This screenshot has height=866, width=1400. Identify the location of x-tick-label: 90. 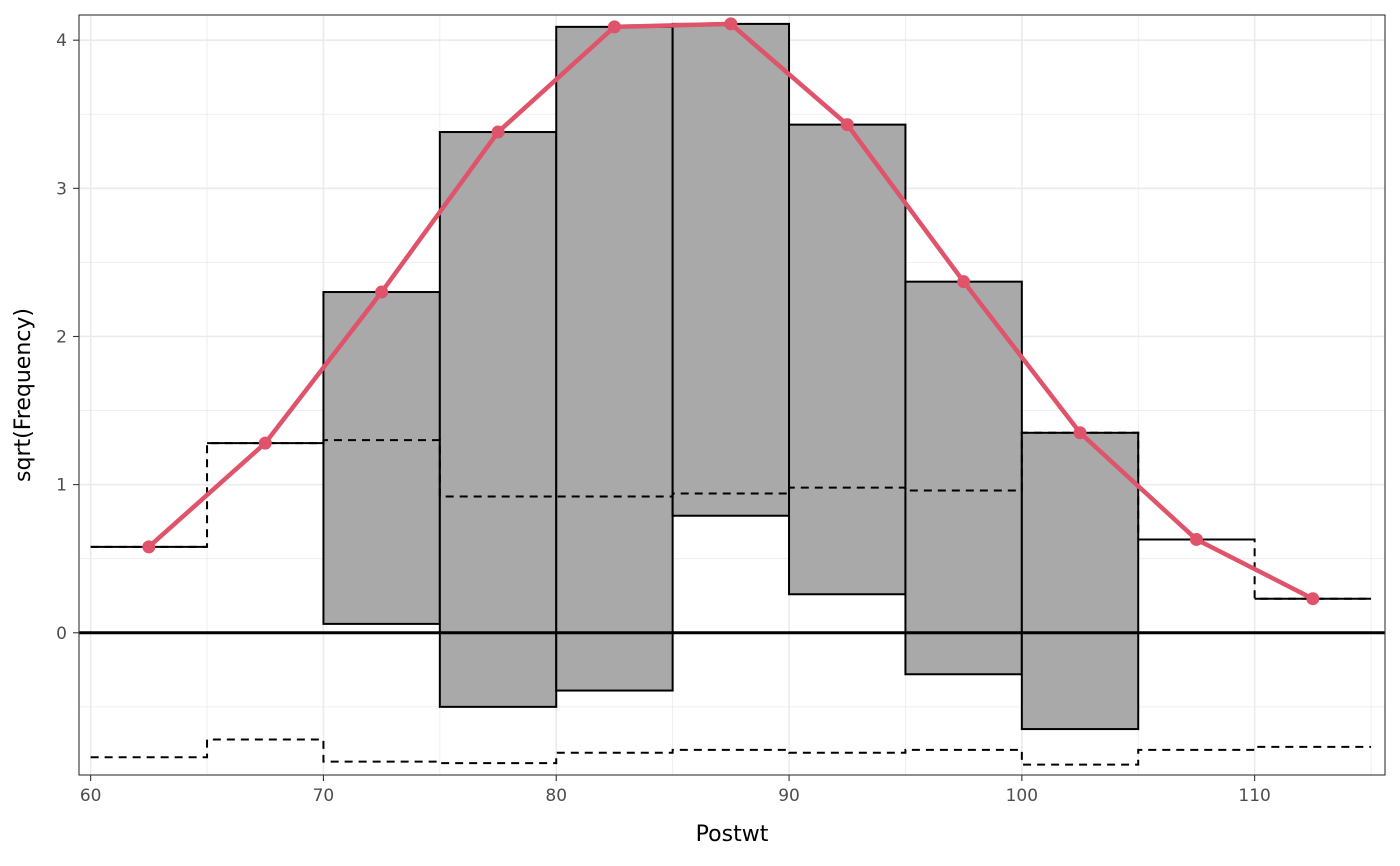
(789, 796).